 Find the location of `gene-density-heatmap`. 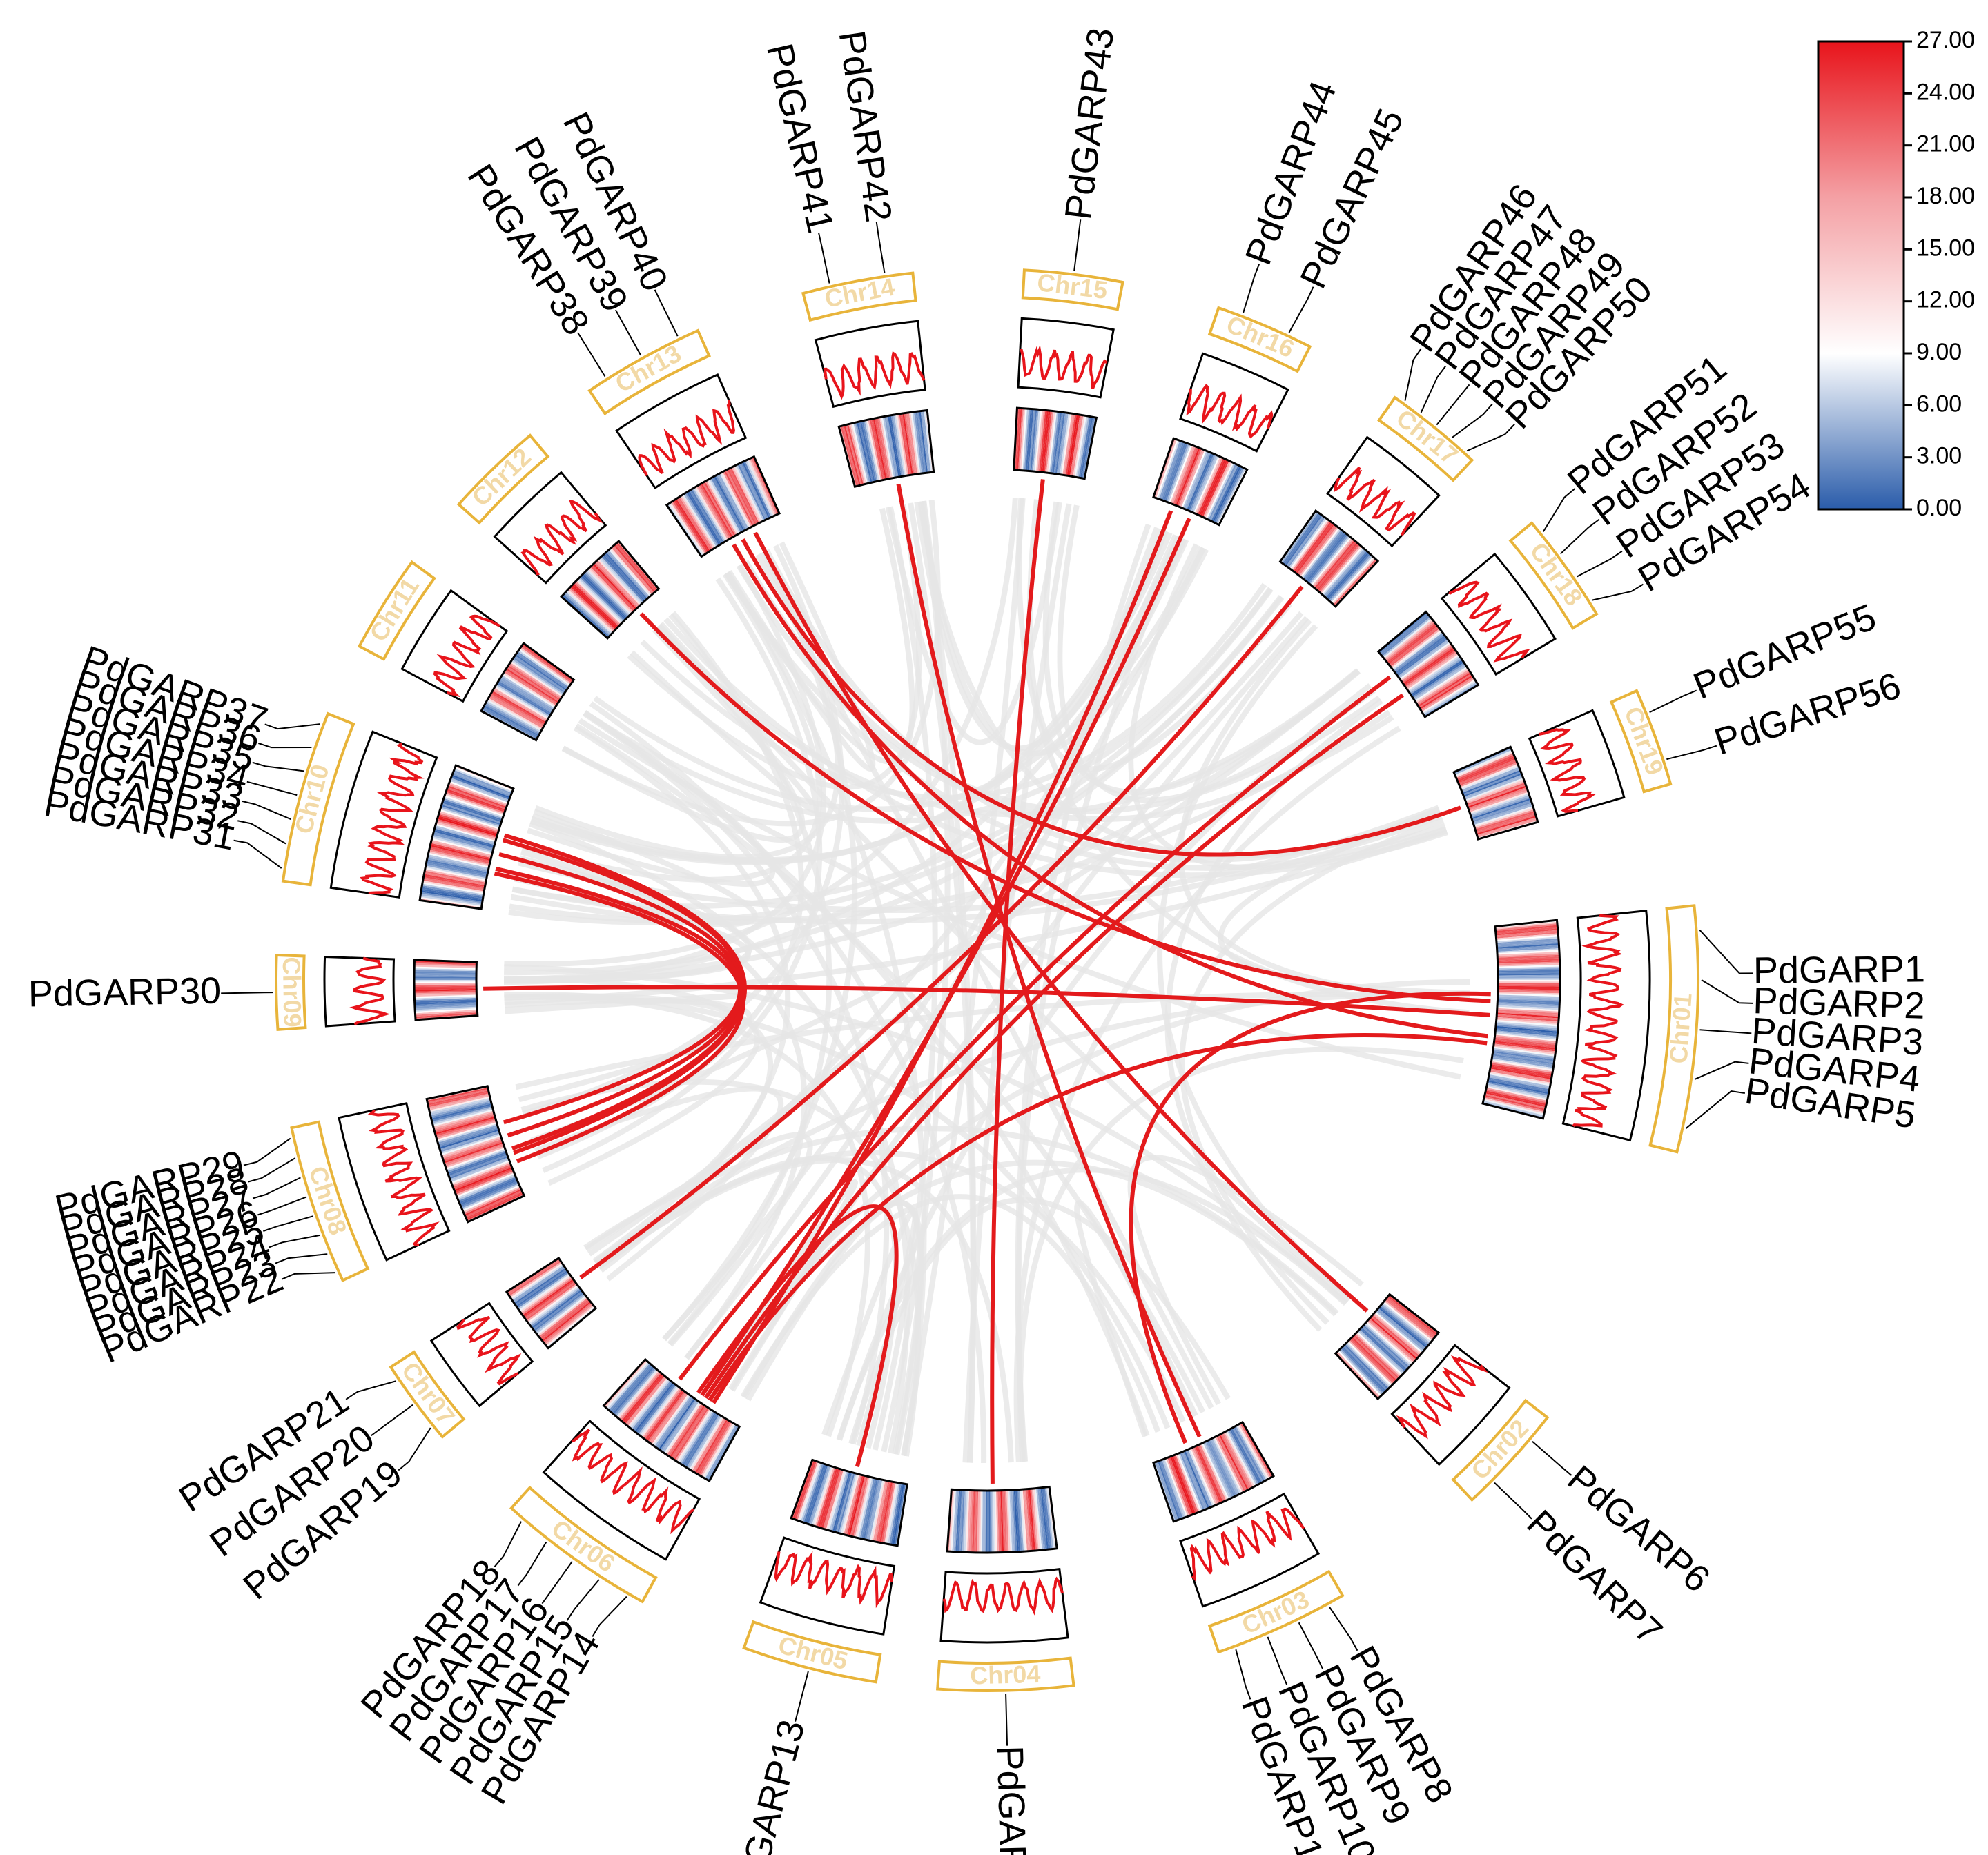

gene-density-heatmap is located at coordinates (849, 1503).